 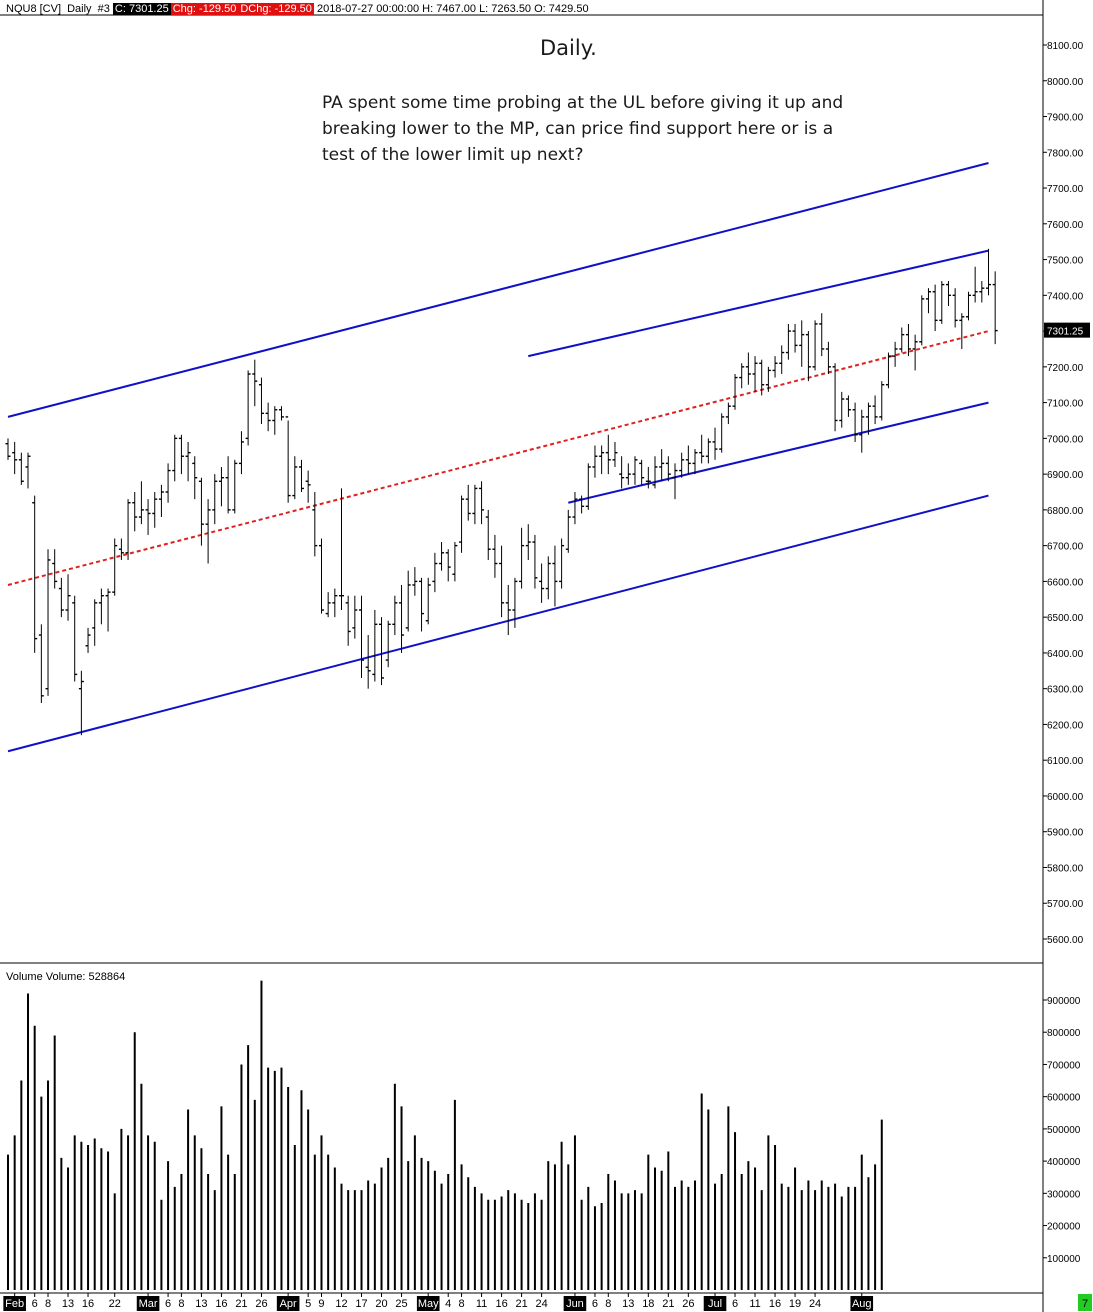 I want to click on volume-label: Volume Volume: 528864, so click(x=66, y=977).